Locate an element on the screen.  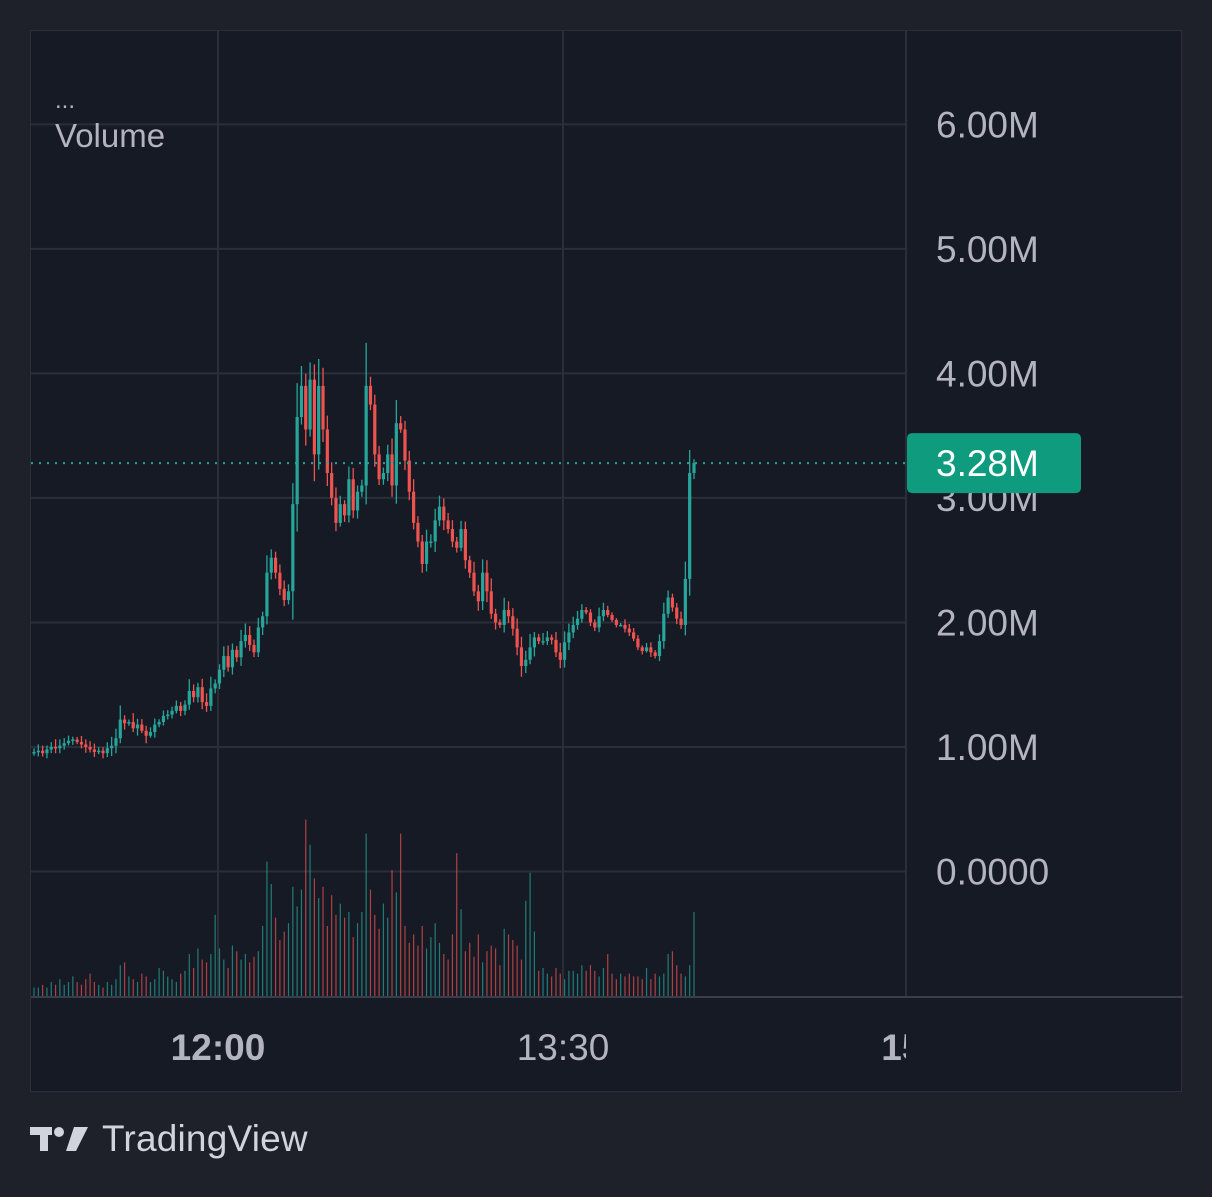
tradingview-logo-icon is located at coordinates (59, 1139).